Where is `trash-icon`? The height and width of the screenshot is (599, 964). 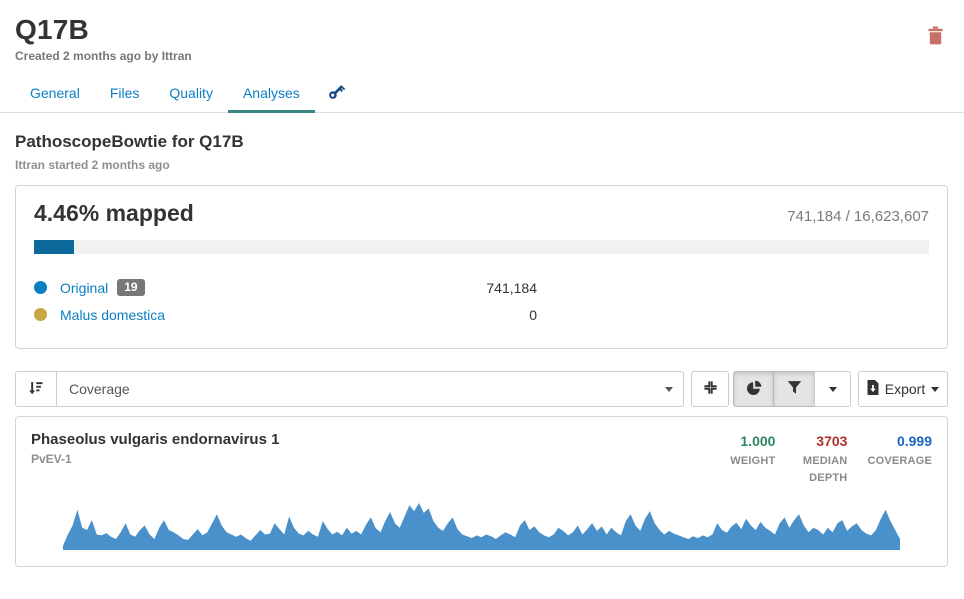 trash-icon is located at coordinates (935, 37).